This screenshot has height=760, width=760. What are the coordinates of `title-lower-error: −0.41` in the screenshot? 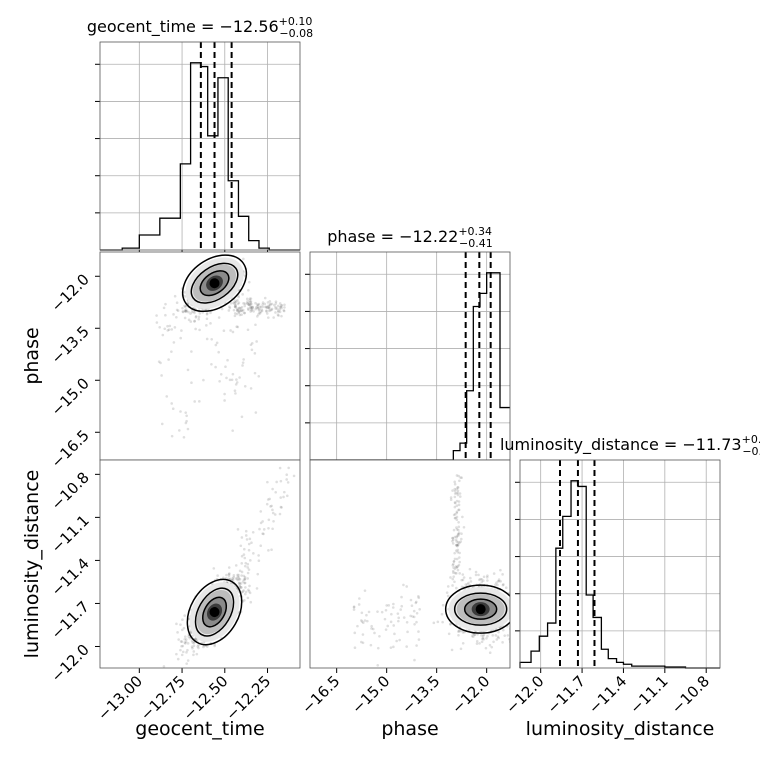 It's located at (476, 243).